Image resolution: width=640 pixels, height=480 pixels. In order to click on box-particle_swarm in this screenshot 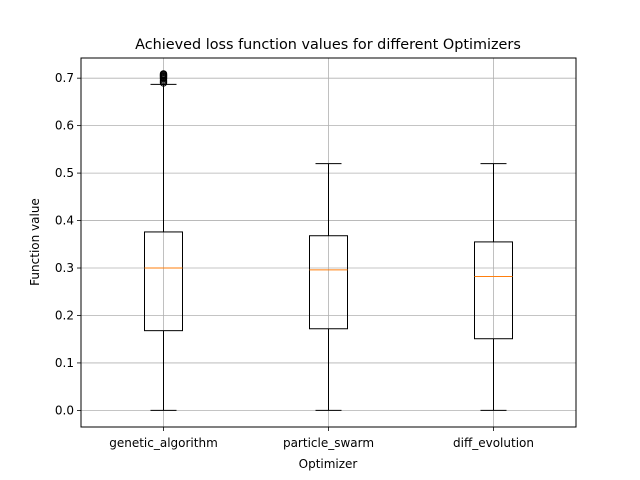, I will do `click(328, 287)`.